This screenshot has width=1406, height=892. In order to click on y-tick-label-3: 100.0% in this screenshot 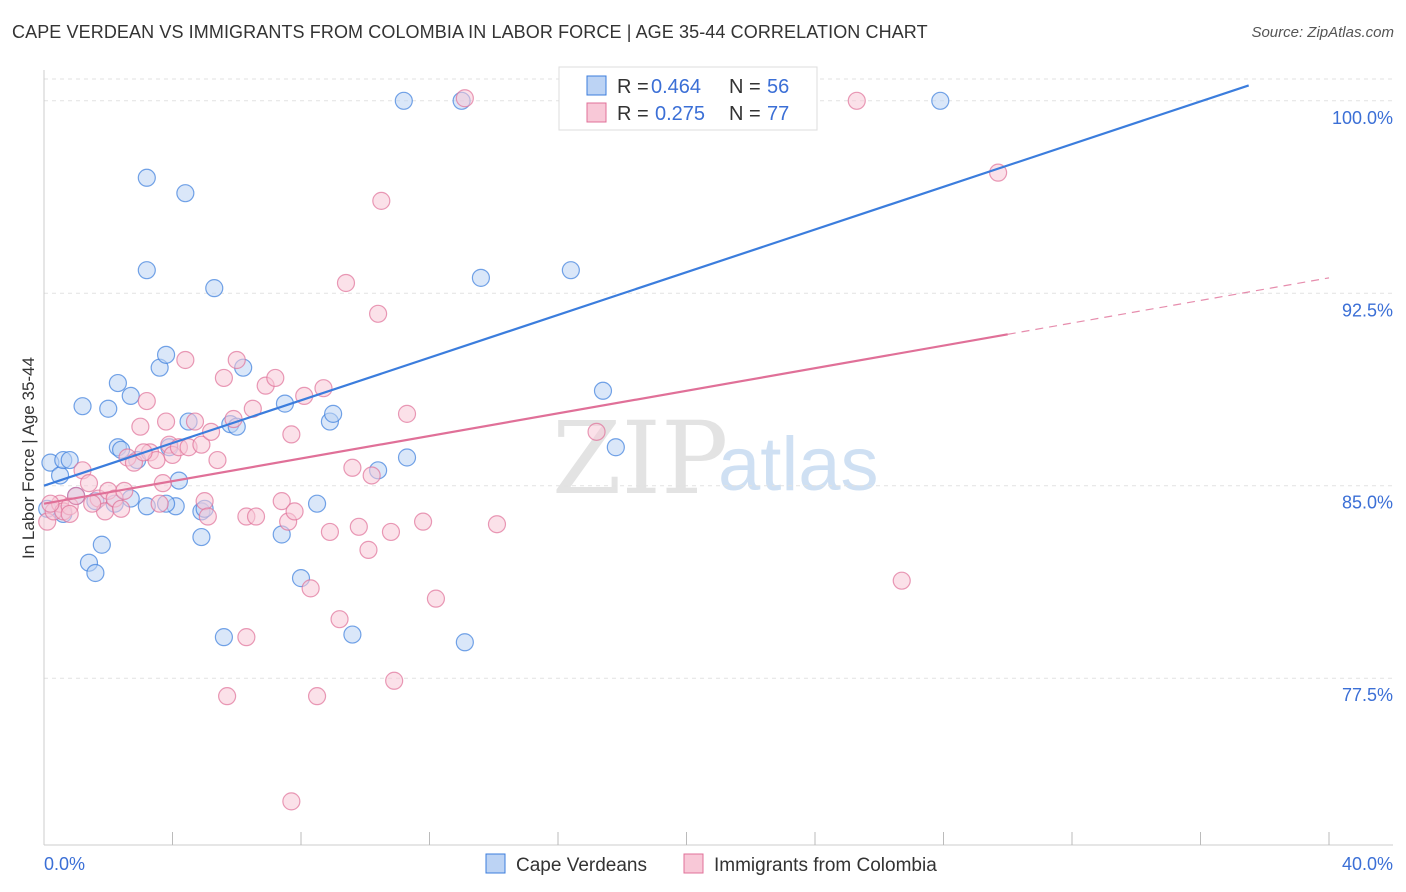, I will do `click(1362, 118)`.